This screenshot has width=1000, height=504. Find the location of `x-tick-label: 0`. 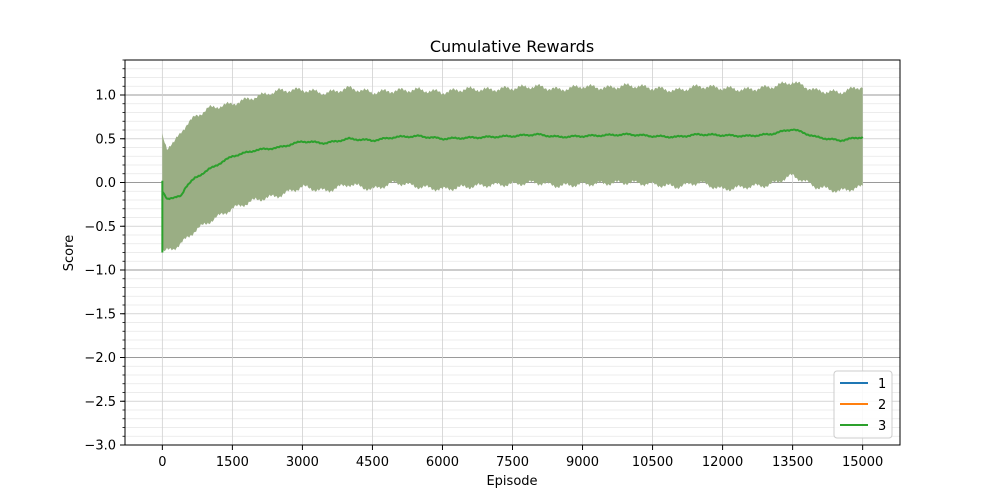

x-tick-label: 0 is located at coordinates (162, 462).